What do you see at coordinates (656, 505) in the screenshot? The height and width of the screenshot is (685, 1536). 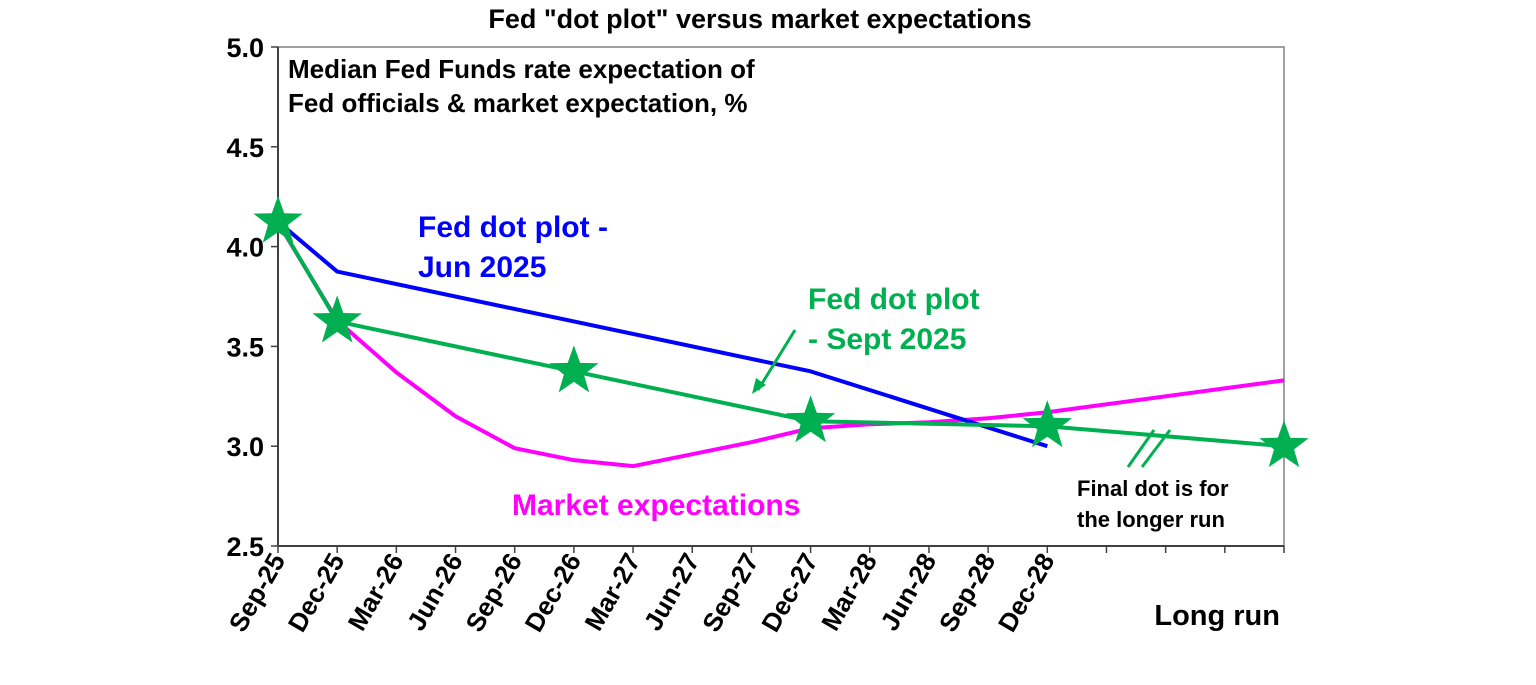 I see `label-market-expectations: Market expectations` at bounding box center [656, 505].